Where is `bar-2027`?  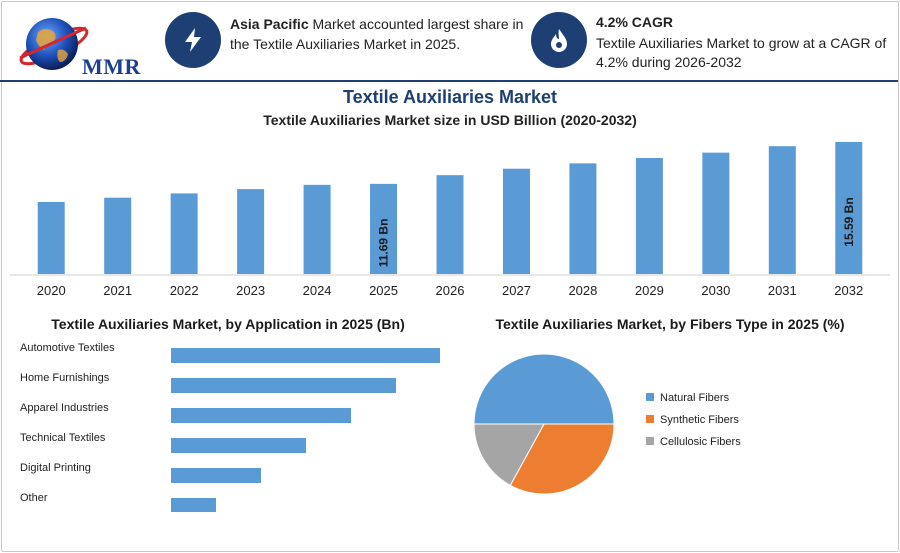 bar-2027 is located at coordinates (516, 221).